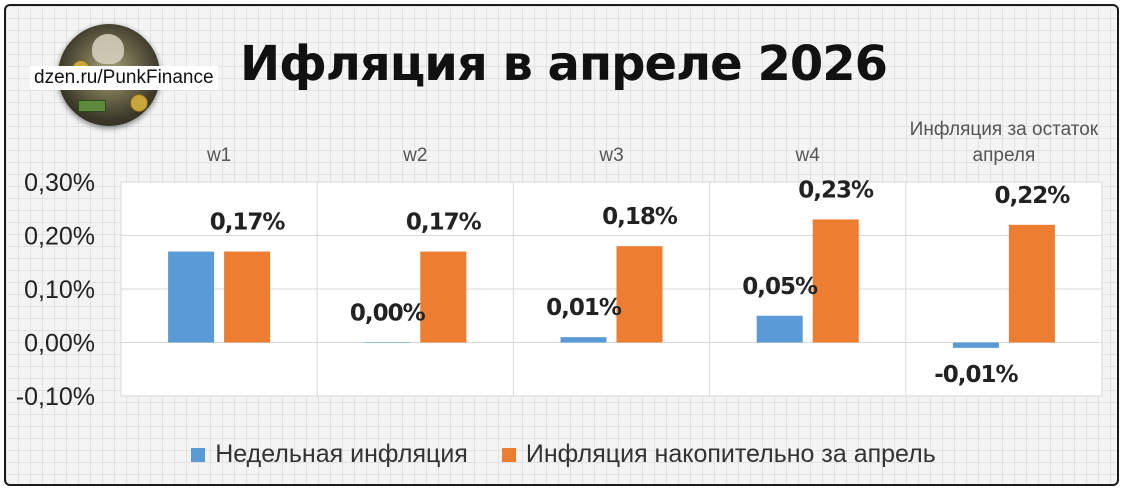 The image size is (1127, 492). What do you see at coordinates (388, 314) in the screenshot?
I see `data-label: 0,00%` at bounding box center [388, 314].